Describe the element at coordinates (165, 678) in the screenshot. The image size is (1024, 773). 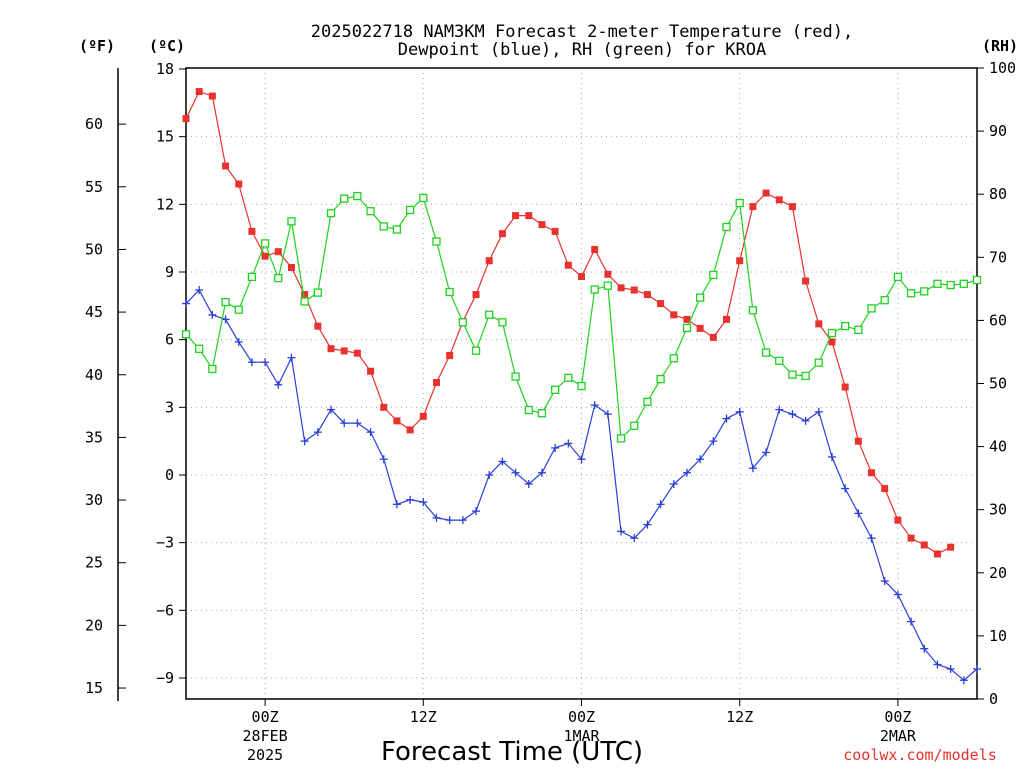
I see `celsius-tick-label: −9` at that location.